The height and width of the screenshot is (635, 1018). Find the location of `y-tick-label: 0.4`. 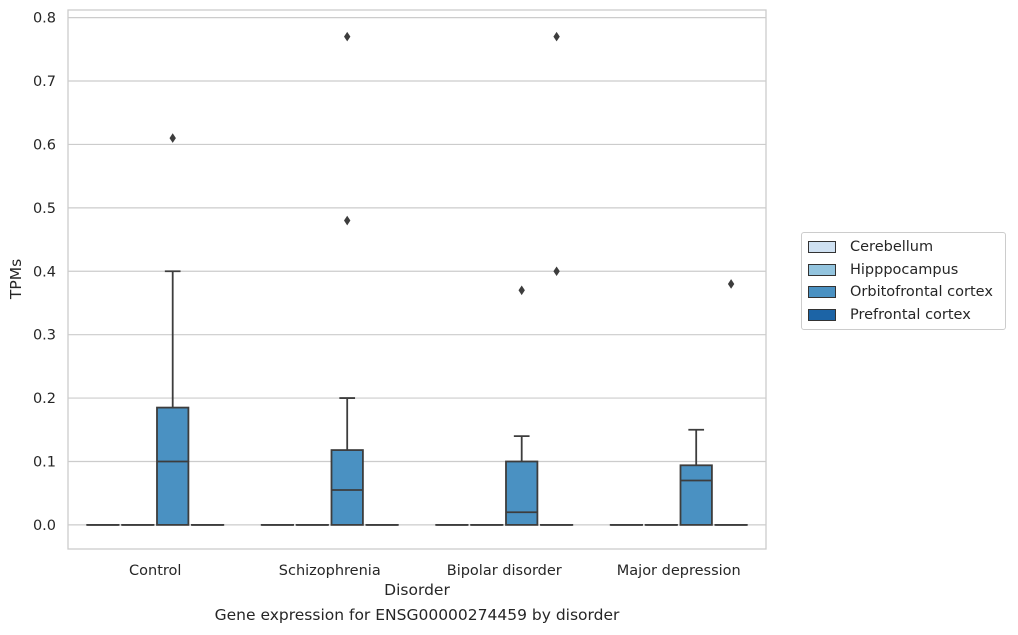

y-tick-label: 0.4 is located at coordinates (44, 272).